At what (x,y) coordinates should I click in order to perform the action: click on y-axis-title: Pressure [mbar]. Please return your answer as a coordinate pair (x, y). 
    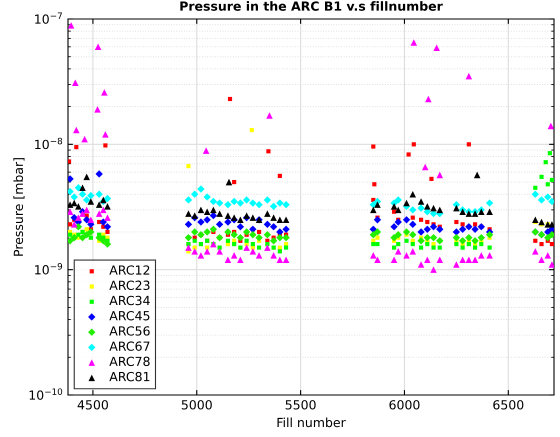
    Looking at the image, I should click on (19, 207).